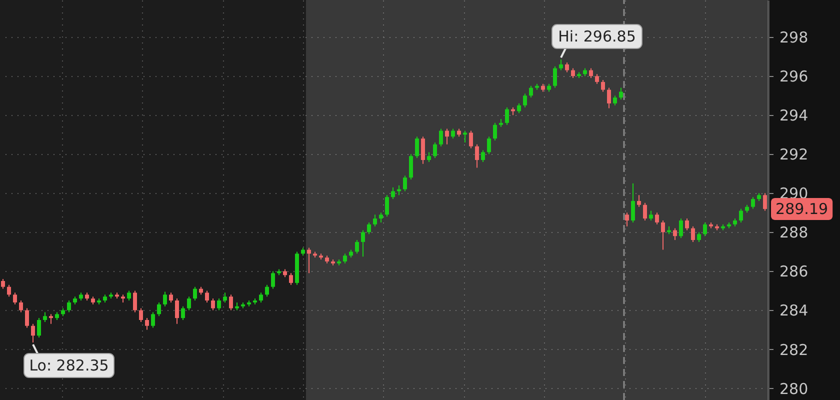 Image resolution: width=840 pixels, height=400 pixels. What do you see at coordinates (794, 37) in the screenshot?
I see `y-tick-label: 298` at bounding box center [794, 37].